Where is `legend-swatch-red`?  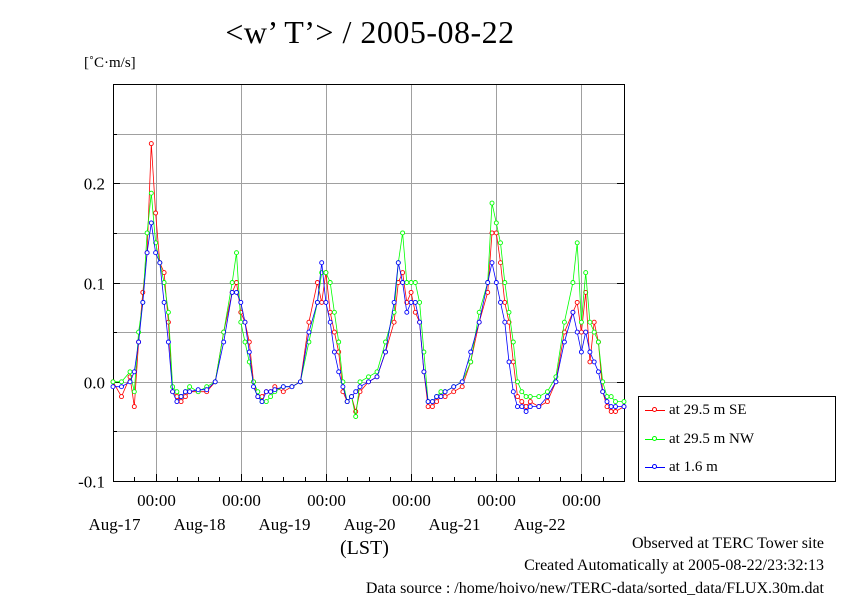
legend-swatch-red is located at coordinates (655, 410).